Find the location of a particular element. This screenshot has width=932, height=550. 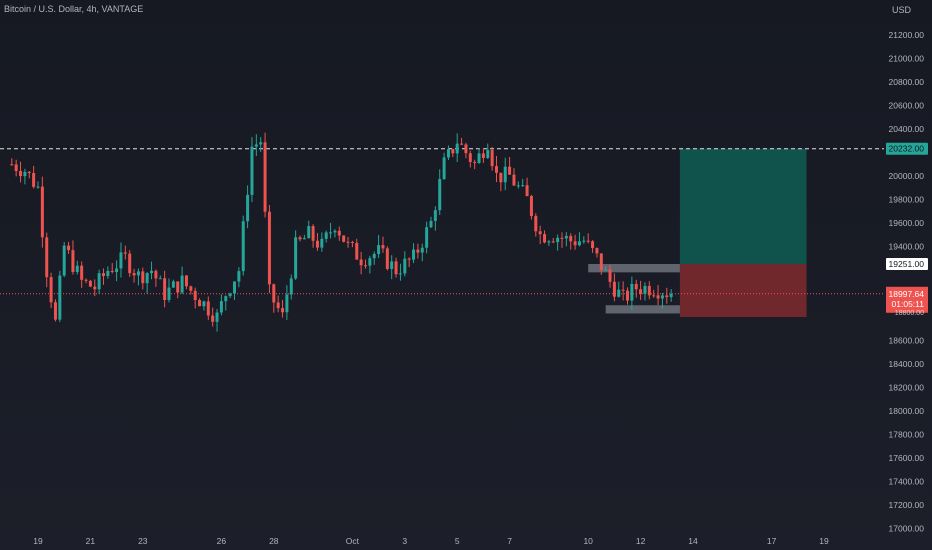

currency-label: USD is located at coordinates (902, 10).